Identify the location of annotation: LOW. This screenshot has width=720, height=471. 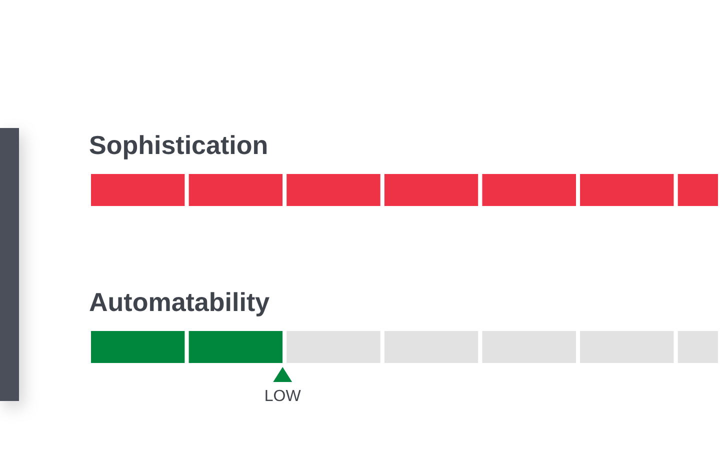
(283, 396).